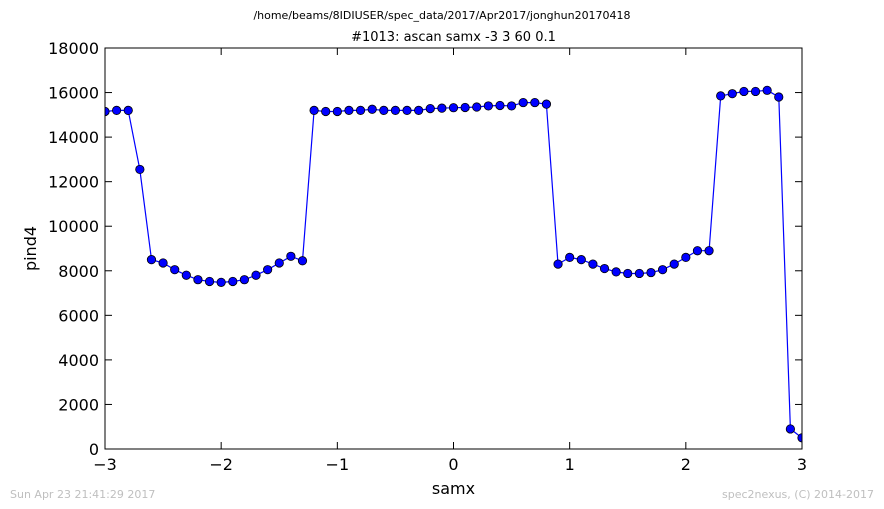 The width and height of the screenshot is (884, 509). What do you see at coordinates (73, 226) in the screenshot?
I see `y-tick-label: 10000` at bounding box center [73, 226].